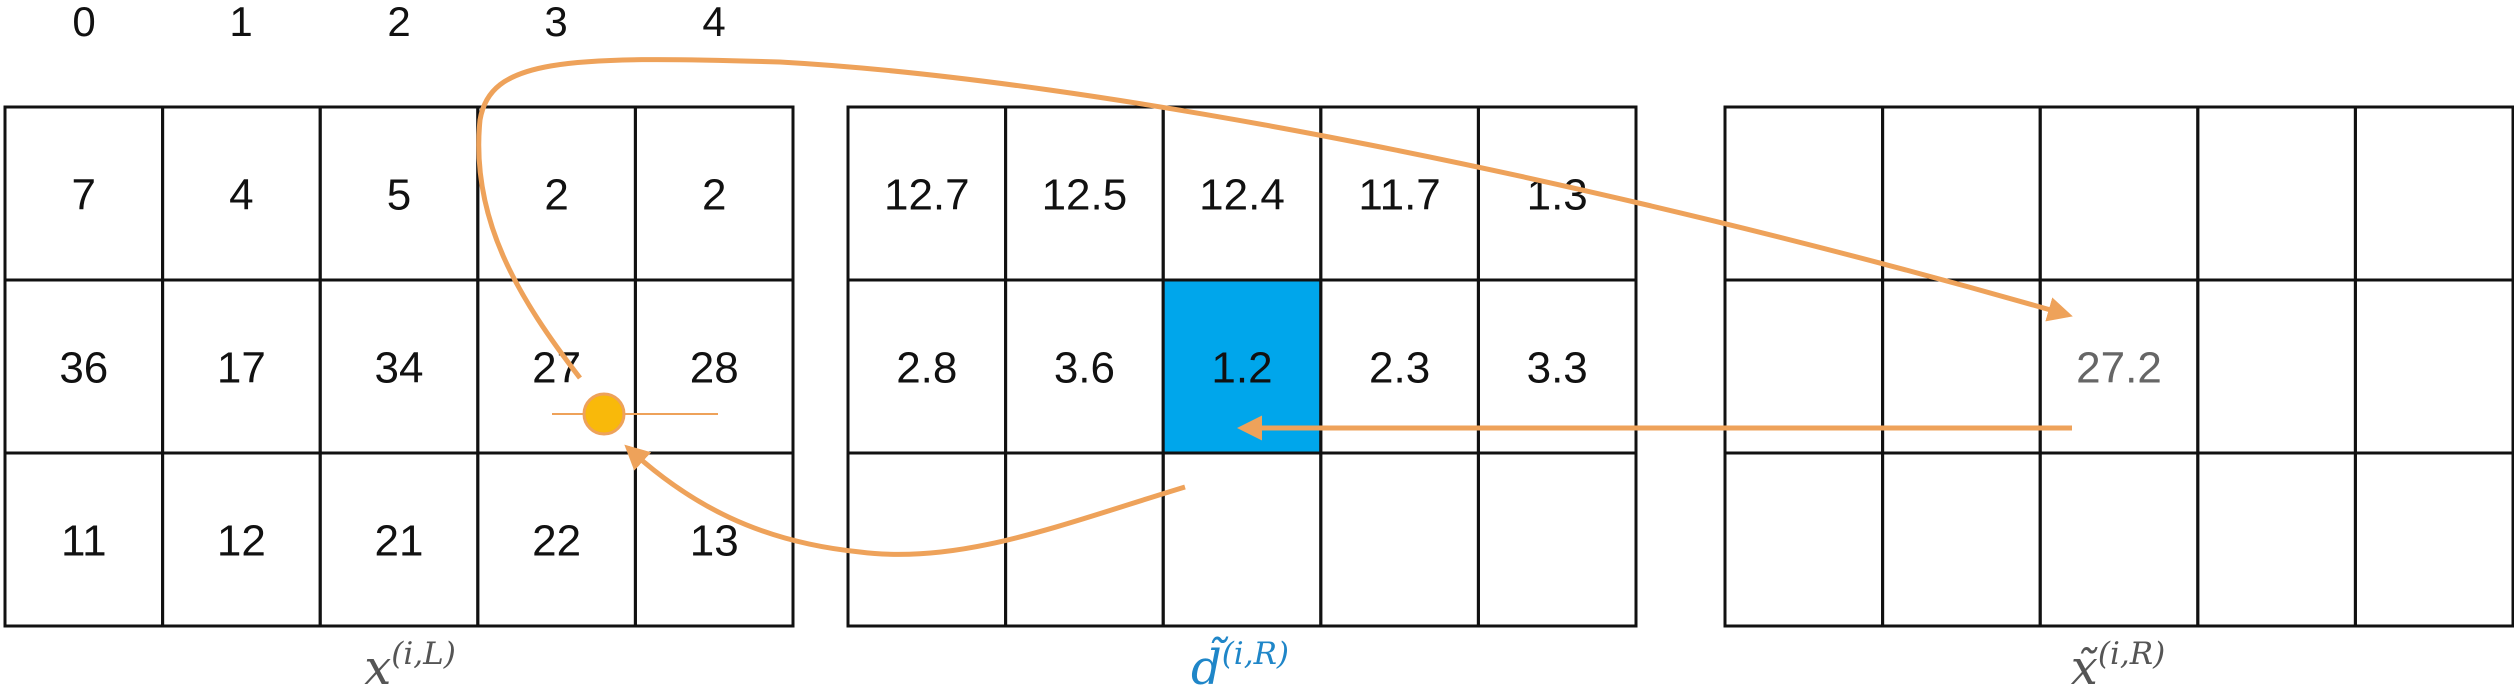 This screenshot has width=2514, height=694. I want to click on grid-label-d-tilde: d̃(i,R), so click(1240, 665).